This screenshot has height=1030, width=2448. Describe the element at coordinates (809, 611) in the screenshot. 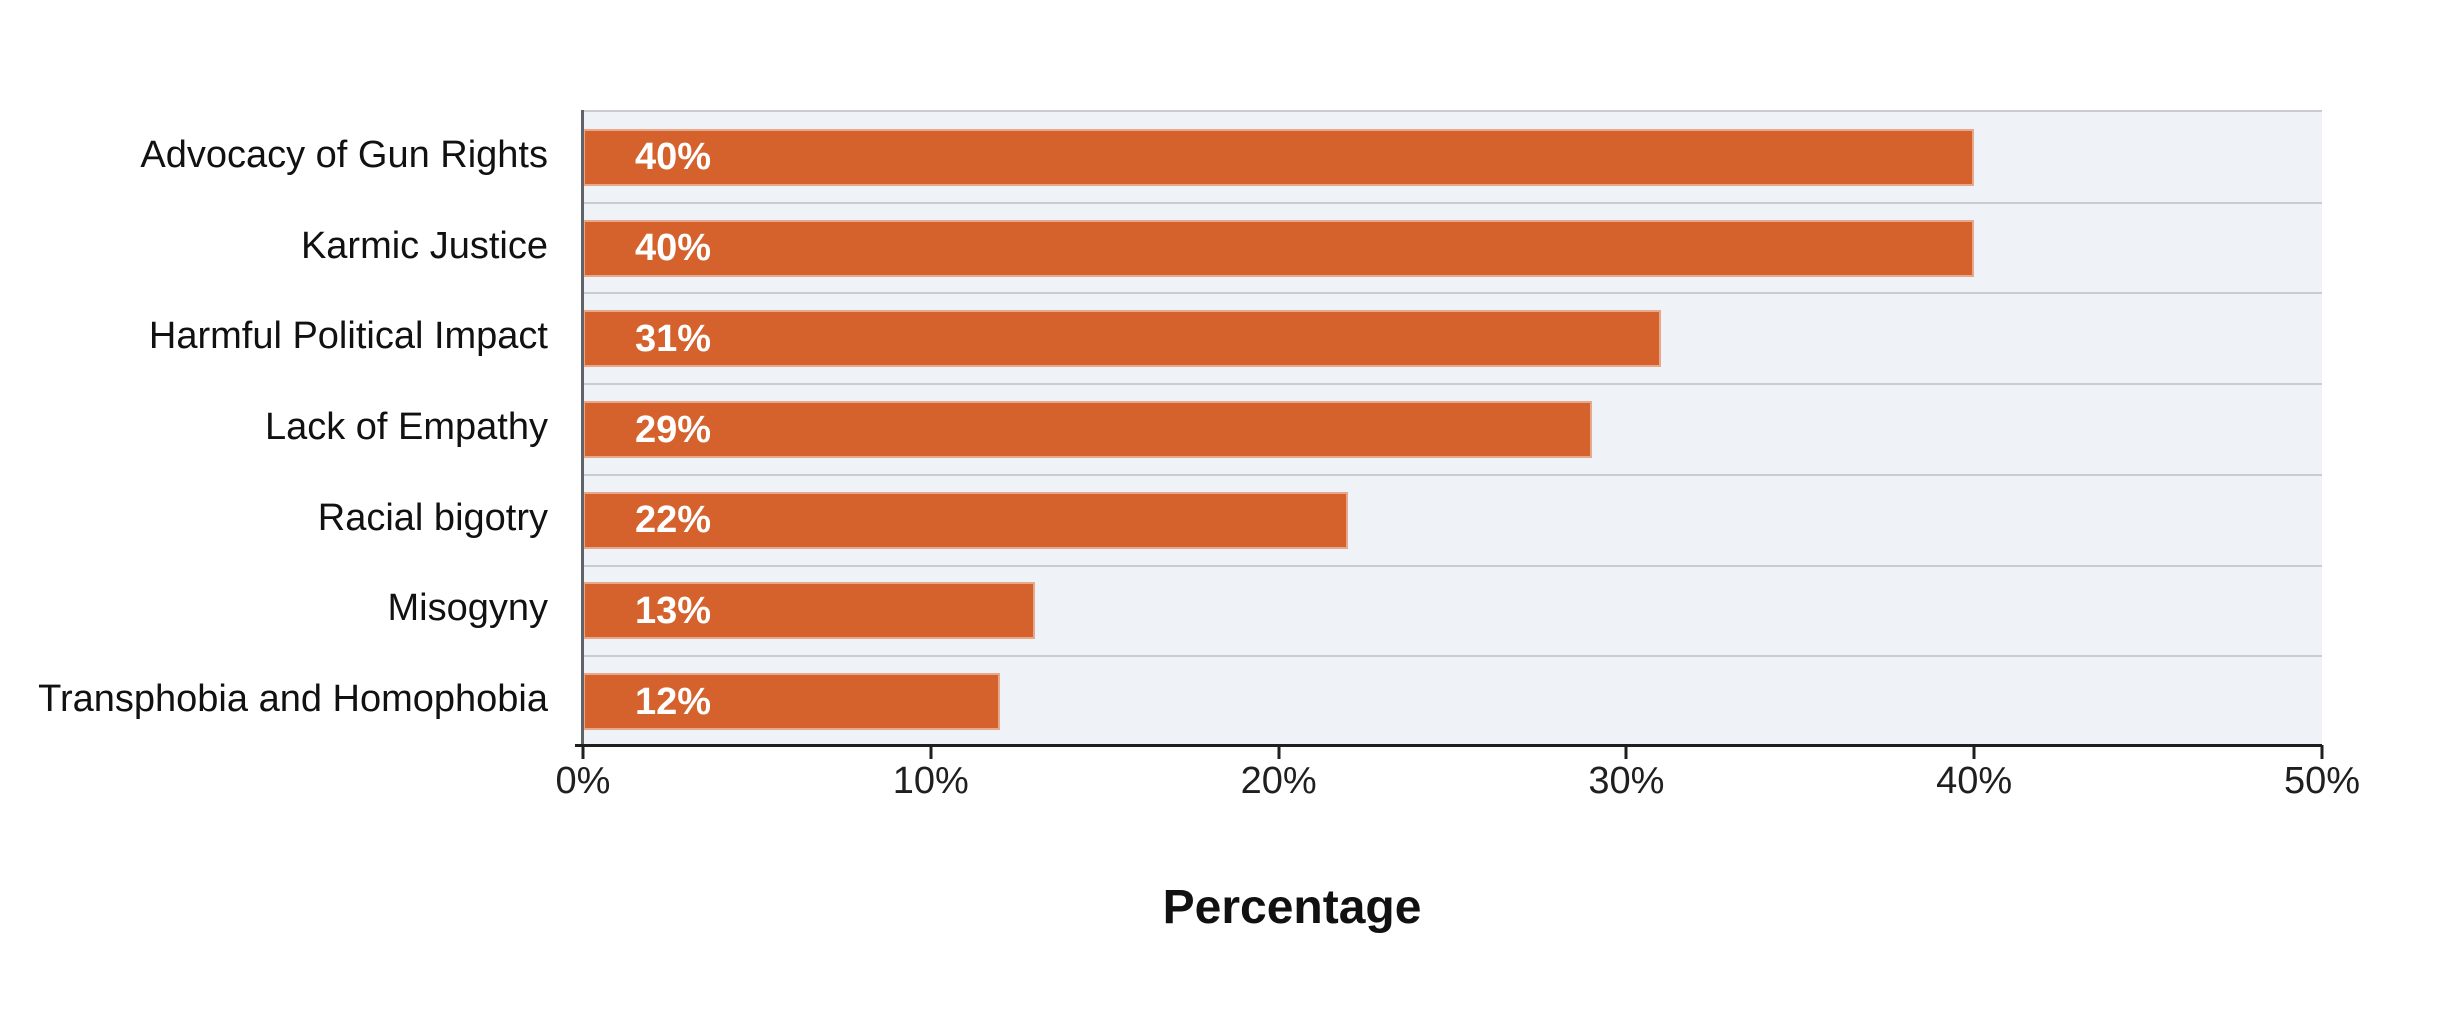

I see `bar: 13%` at that location.